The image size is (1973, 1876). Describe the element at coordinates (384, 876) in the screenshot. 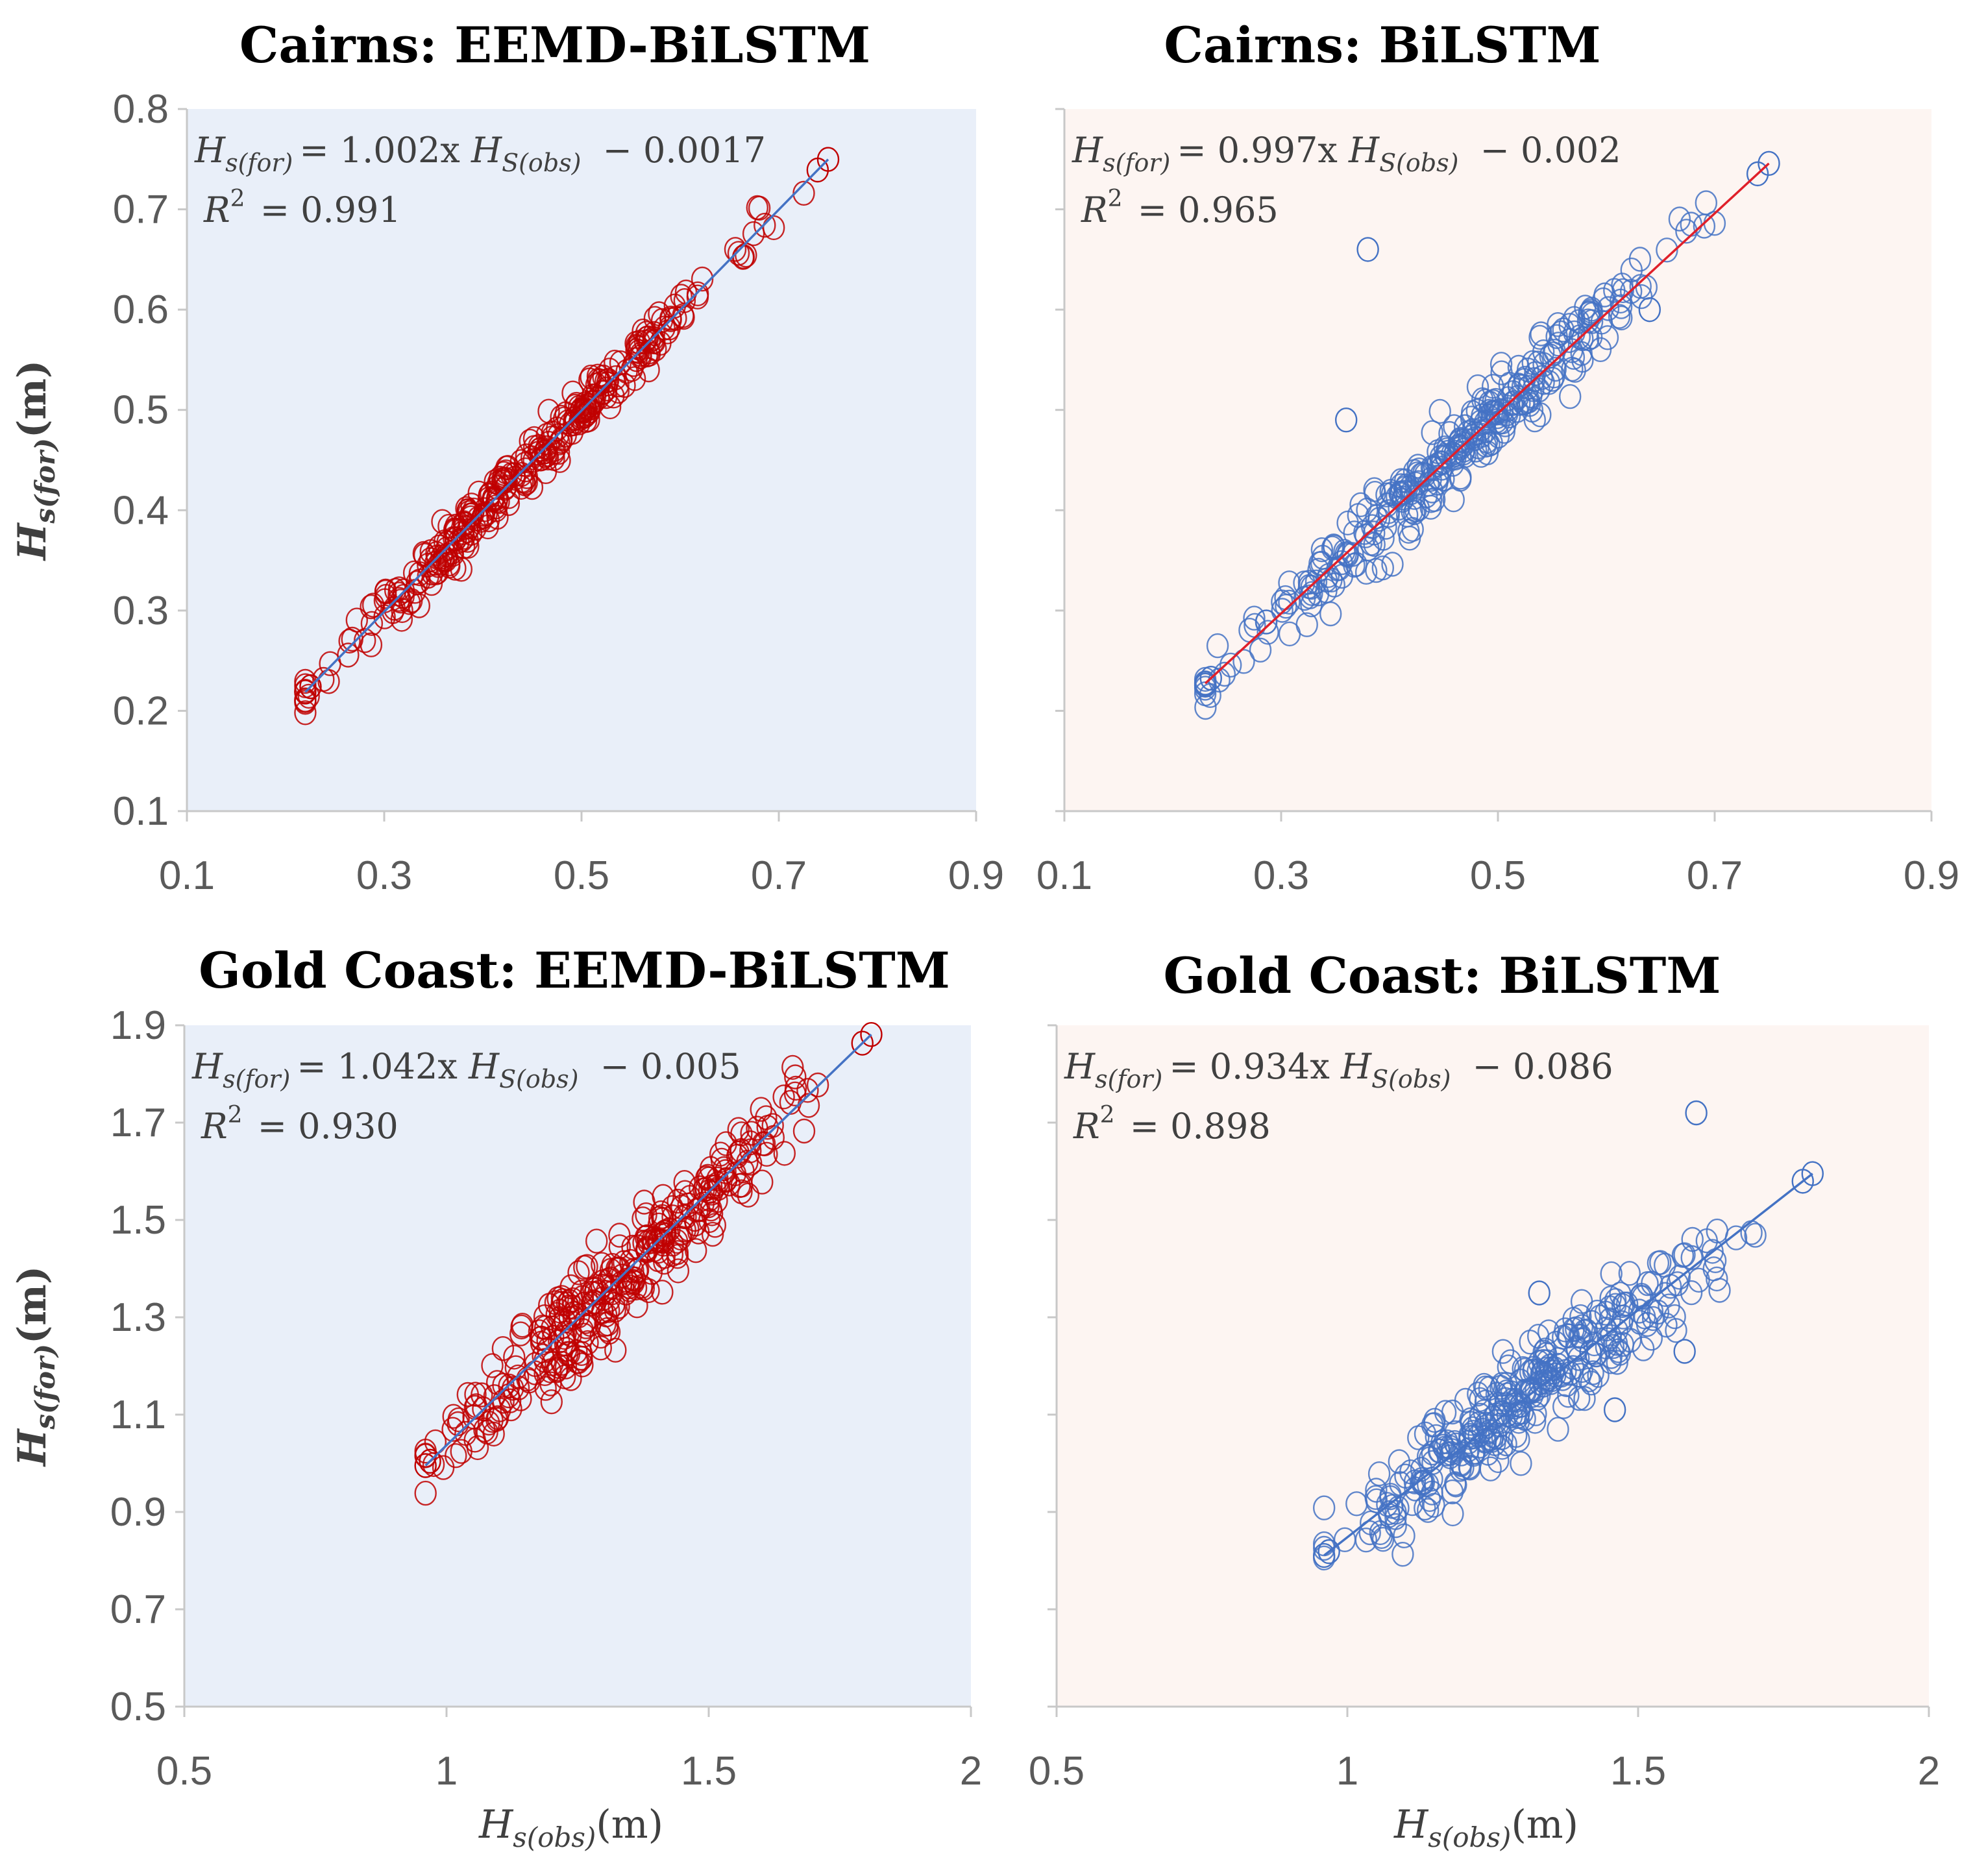

I see `x-tick-label: 0.3` at that location.